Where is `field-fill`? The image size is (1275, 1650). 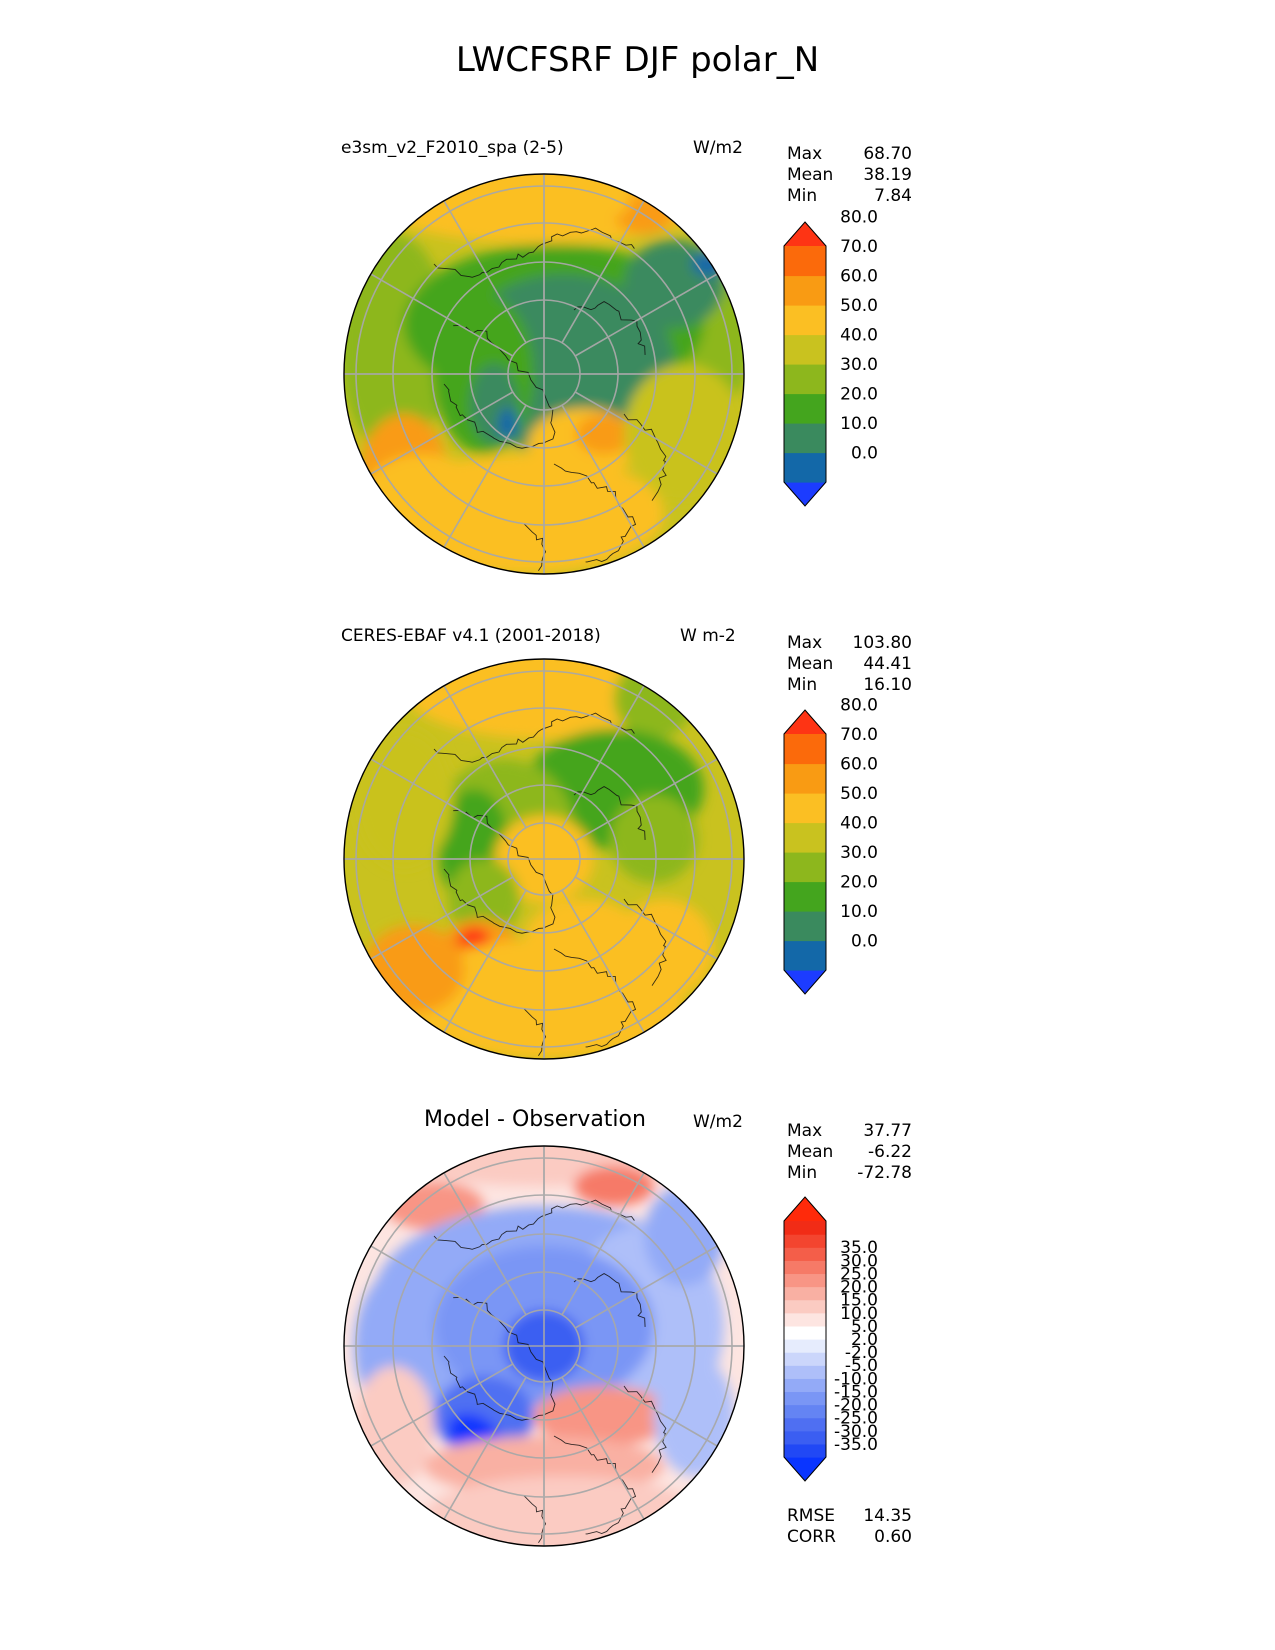 field-fill is located at coordinates (544, 859).